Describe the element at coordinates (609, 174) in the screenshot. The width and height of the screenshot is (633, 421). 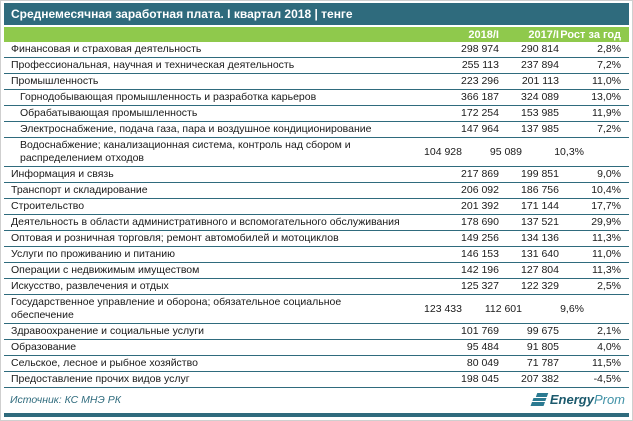
I see `growth-value: 9,0%` at that location.